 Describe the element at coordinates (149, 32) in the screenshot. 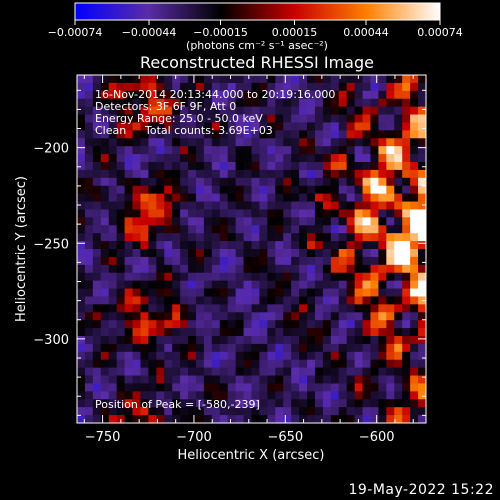

I see `colorbar-tick-label: −0.00044` at that location.